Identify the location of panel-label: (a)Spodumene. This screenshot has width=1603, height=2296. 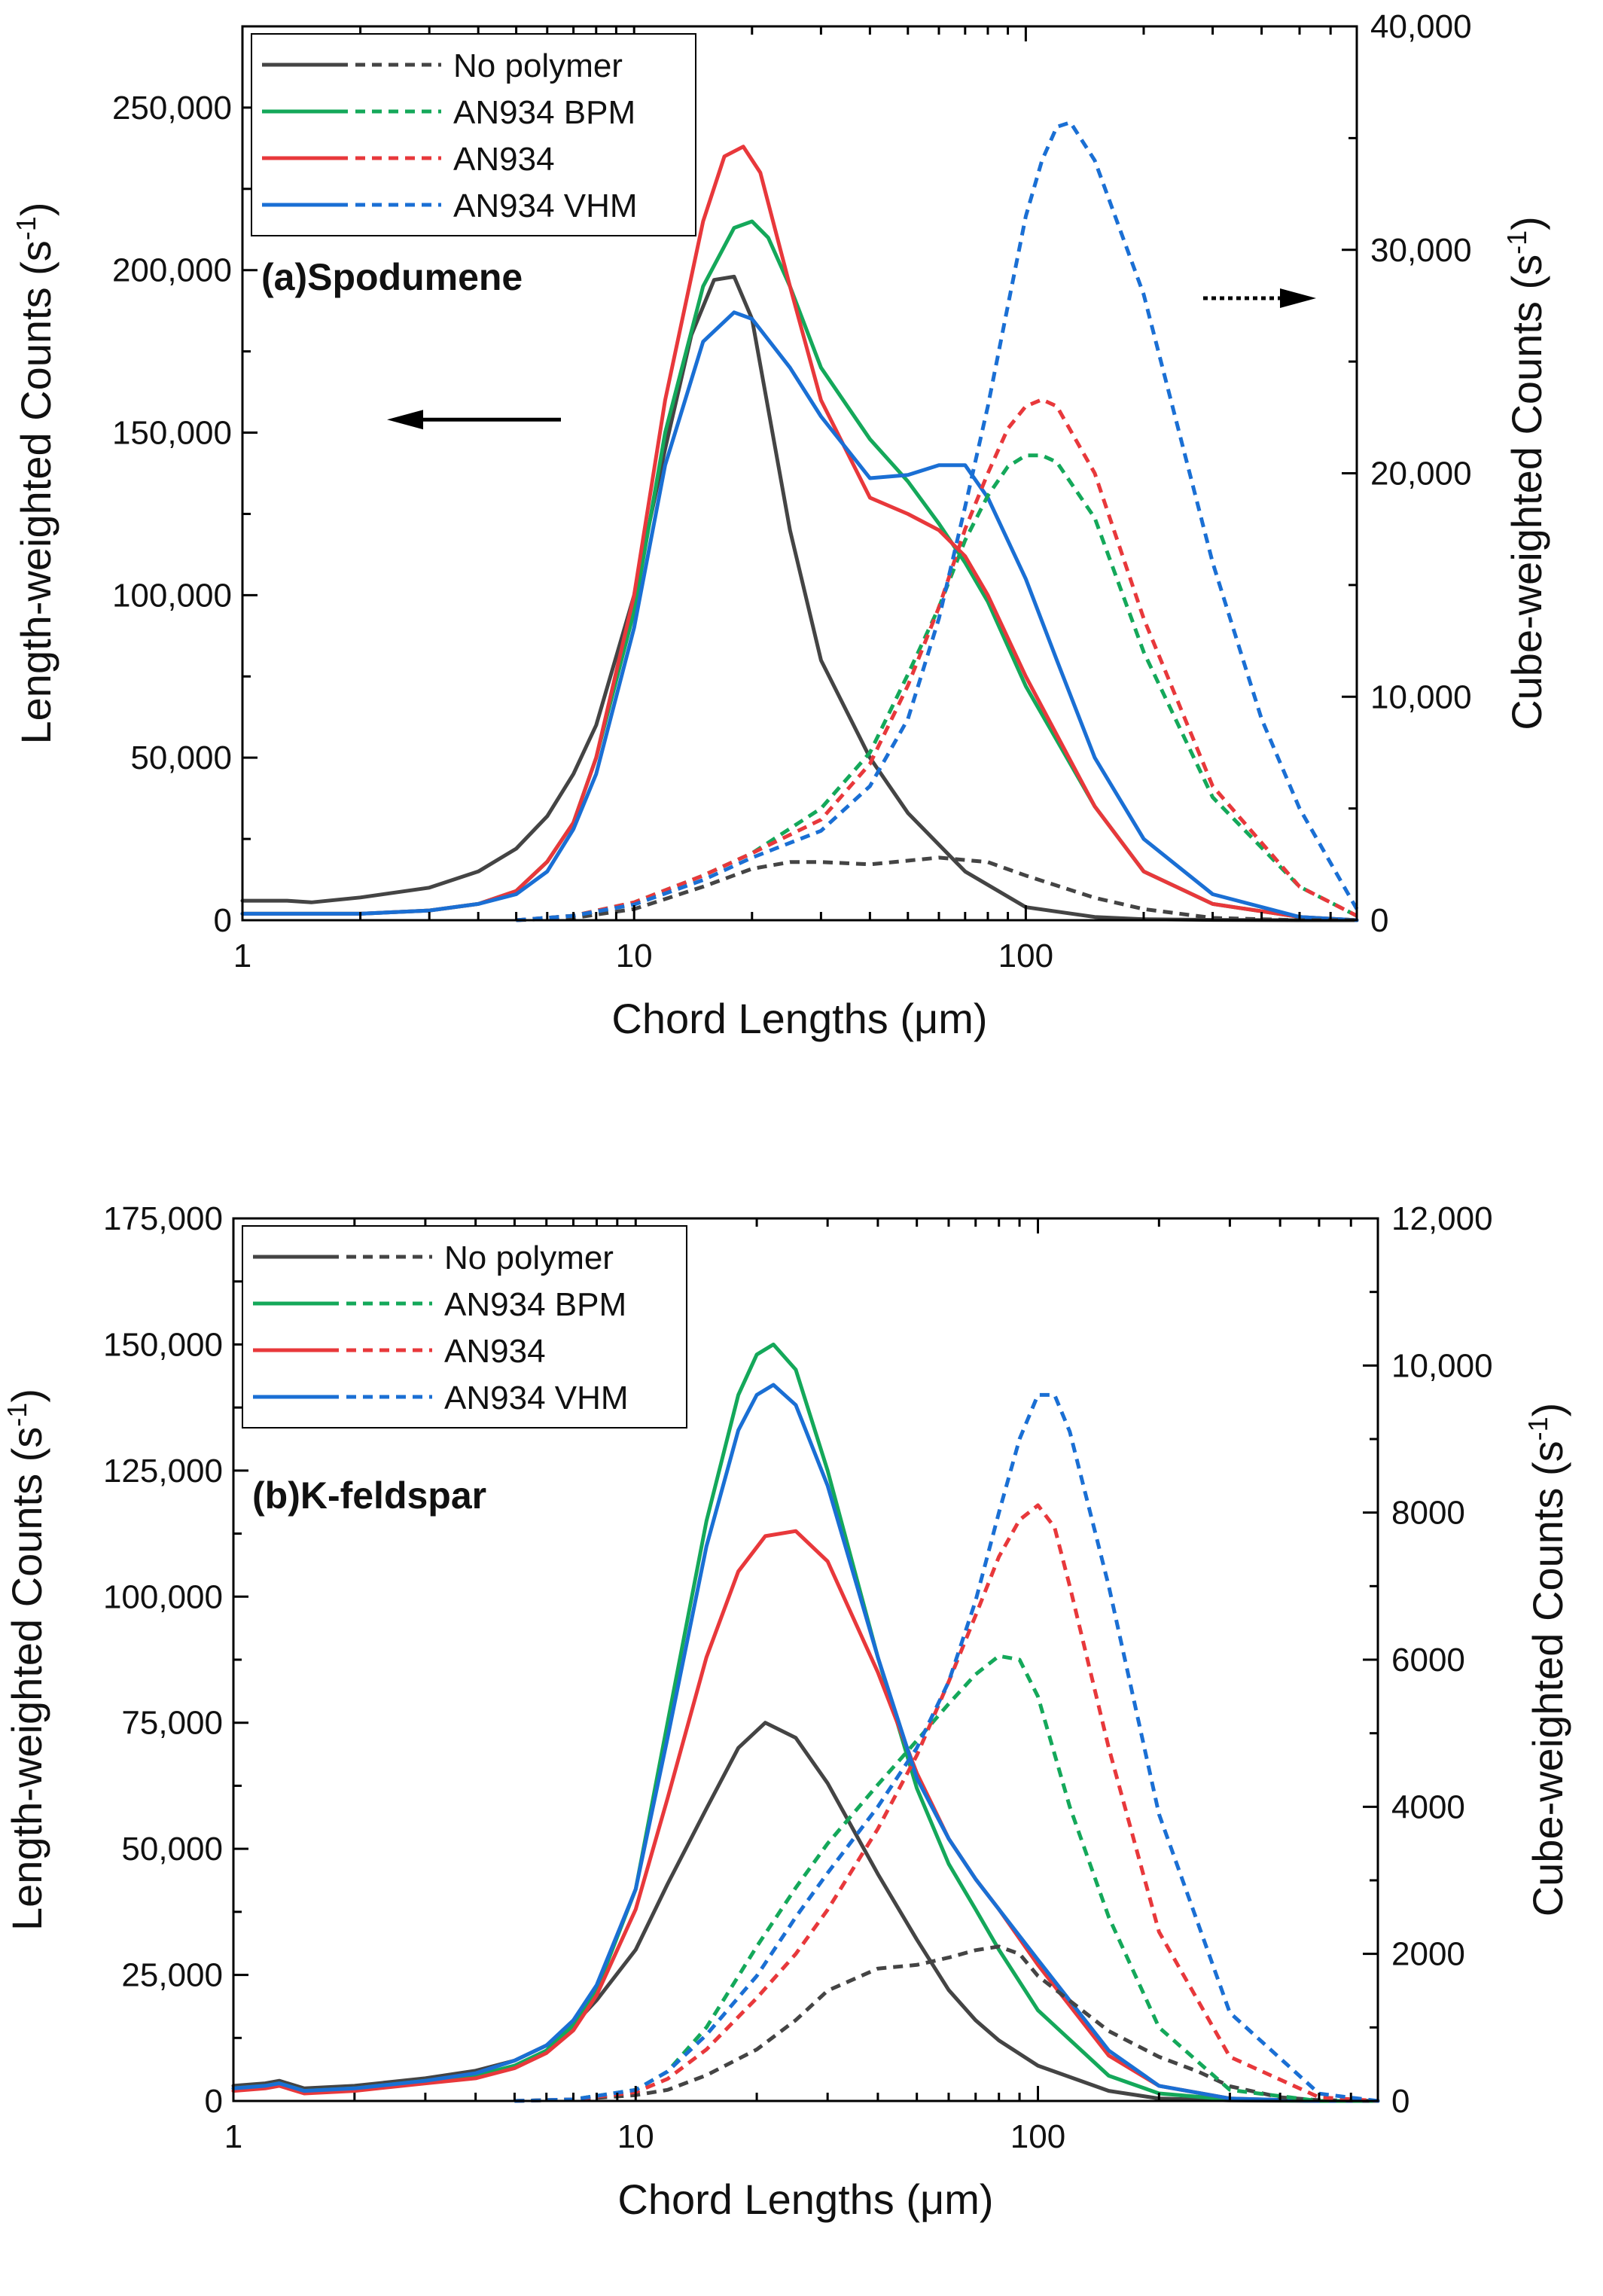
(392, 277).